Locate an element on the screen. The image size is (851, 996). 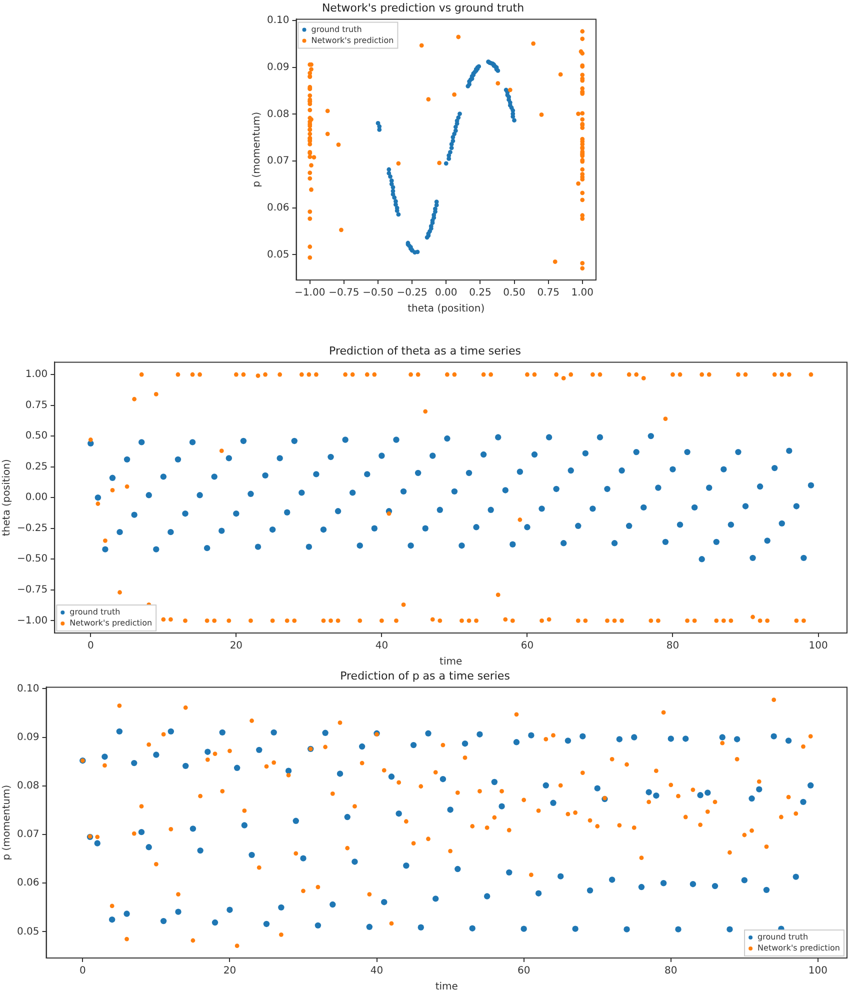
y-tick-label: −0.50 is located at coordinates (32, 559).